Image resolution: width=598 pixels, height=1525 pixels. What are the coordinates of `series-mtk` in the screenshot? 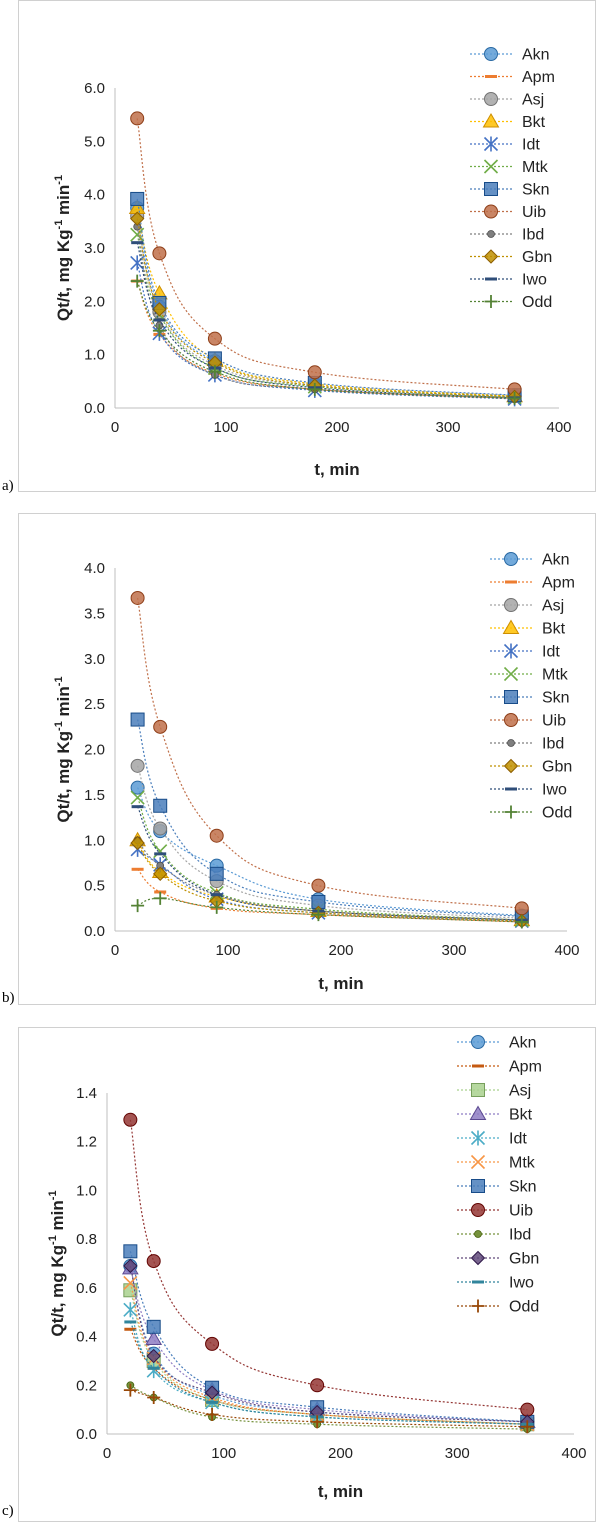 It's located at (329, 859).